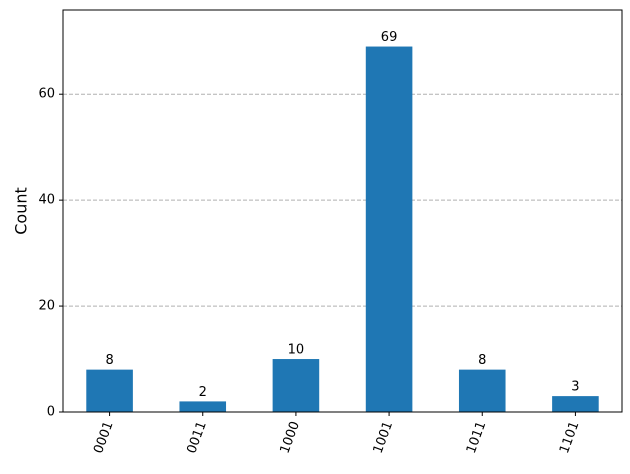 The width and height of the screenshot is (630, 474). I want to click on x-tick-label: 1101, so click(569, 437).